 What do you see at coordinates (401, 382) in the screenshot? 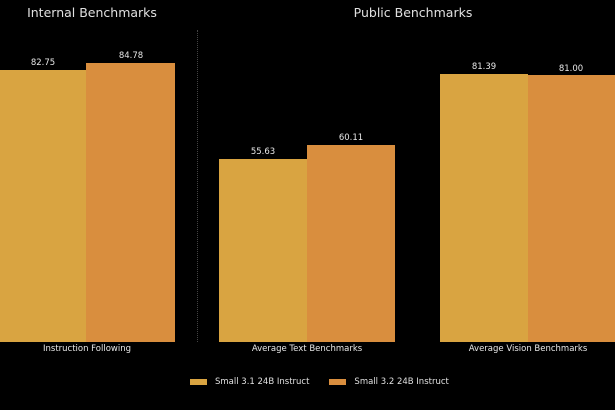
I see `legend-label: Small 3.2 24B Instruct` at bounding box center [401, 382].